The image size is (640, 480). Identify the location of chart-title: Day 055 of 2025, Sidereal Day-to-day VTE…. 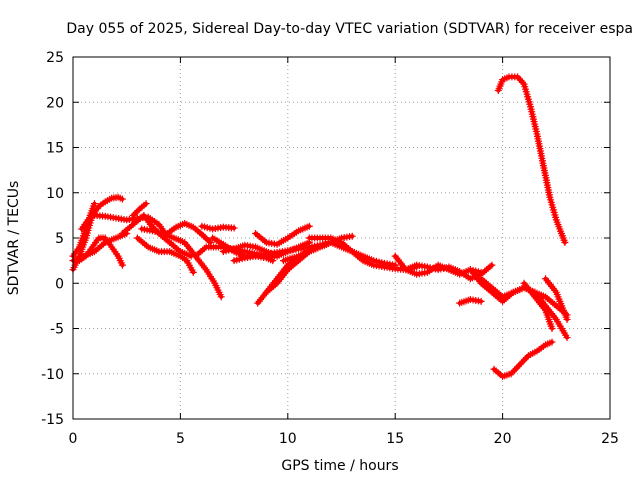
(349, 29).